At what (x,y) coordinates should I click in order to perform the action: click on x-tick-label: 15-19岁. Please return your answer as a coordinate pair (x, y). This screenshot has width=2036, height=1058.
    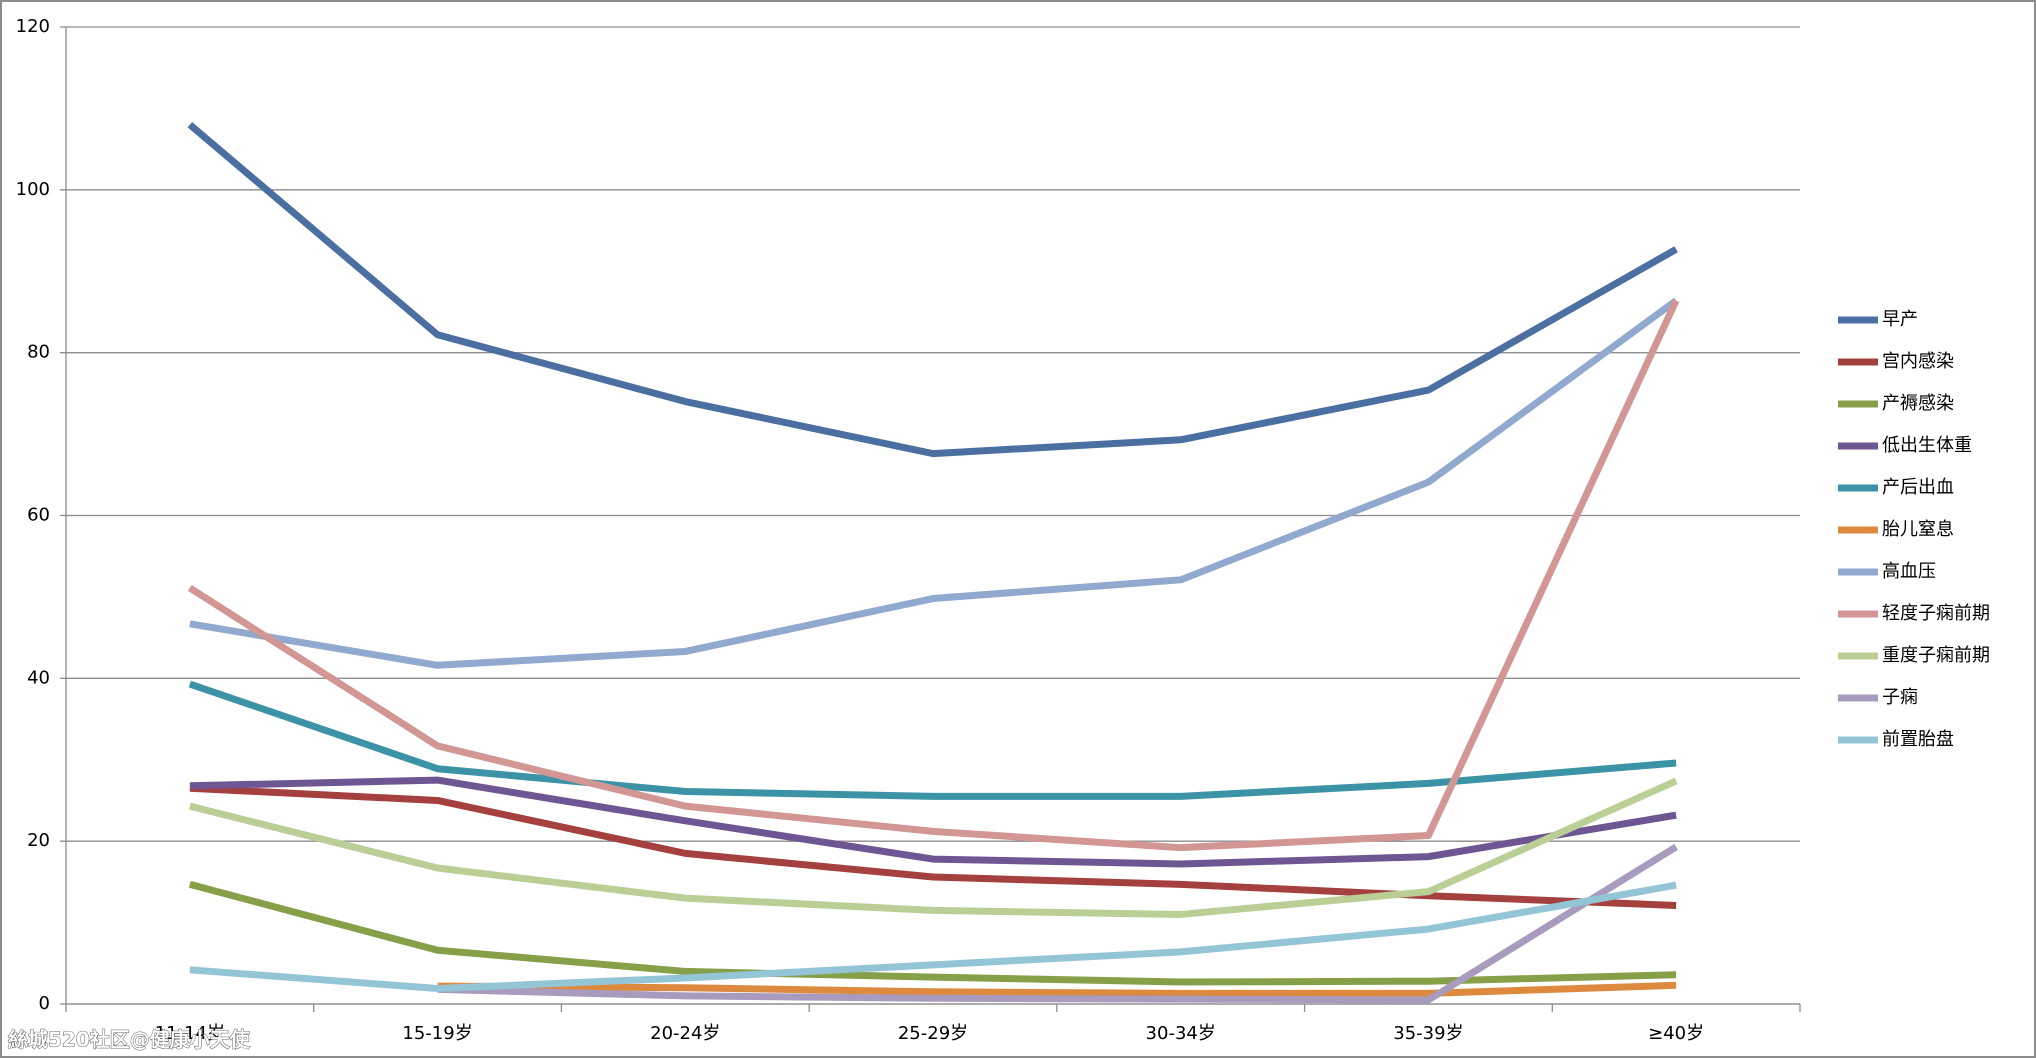
    Looking at the image, I should click on (437, 1033).